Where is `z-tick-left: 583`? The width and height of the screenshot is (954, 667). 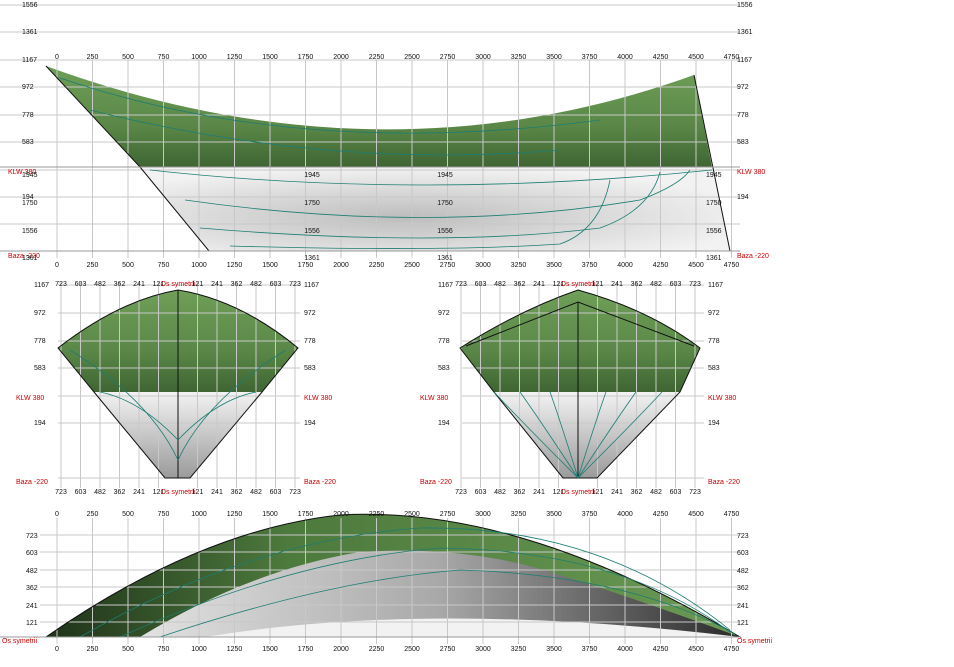 z-tick-left: 583 is located at coordinates (444, 368).